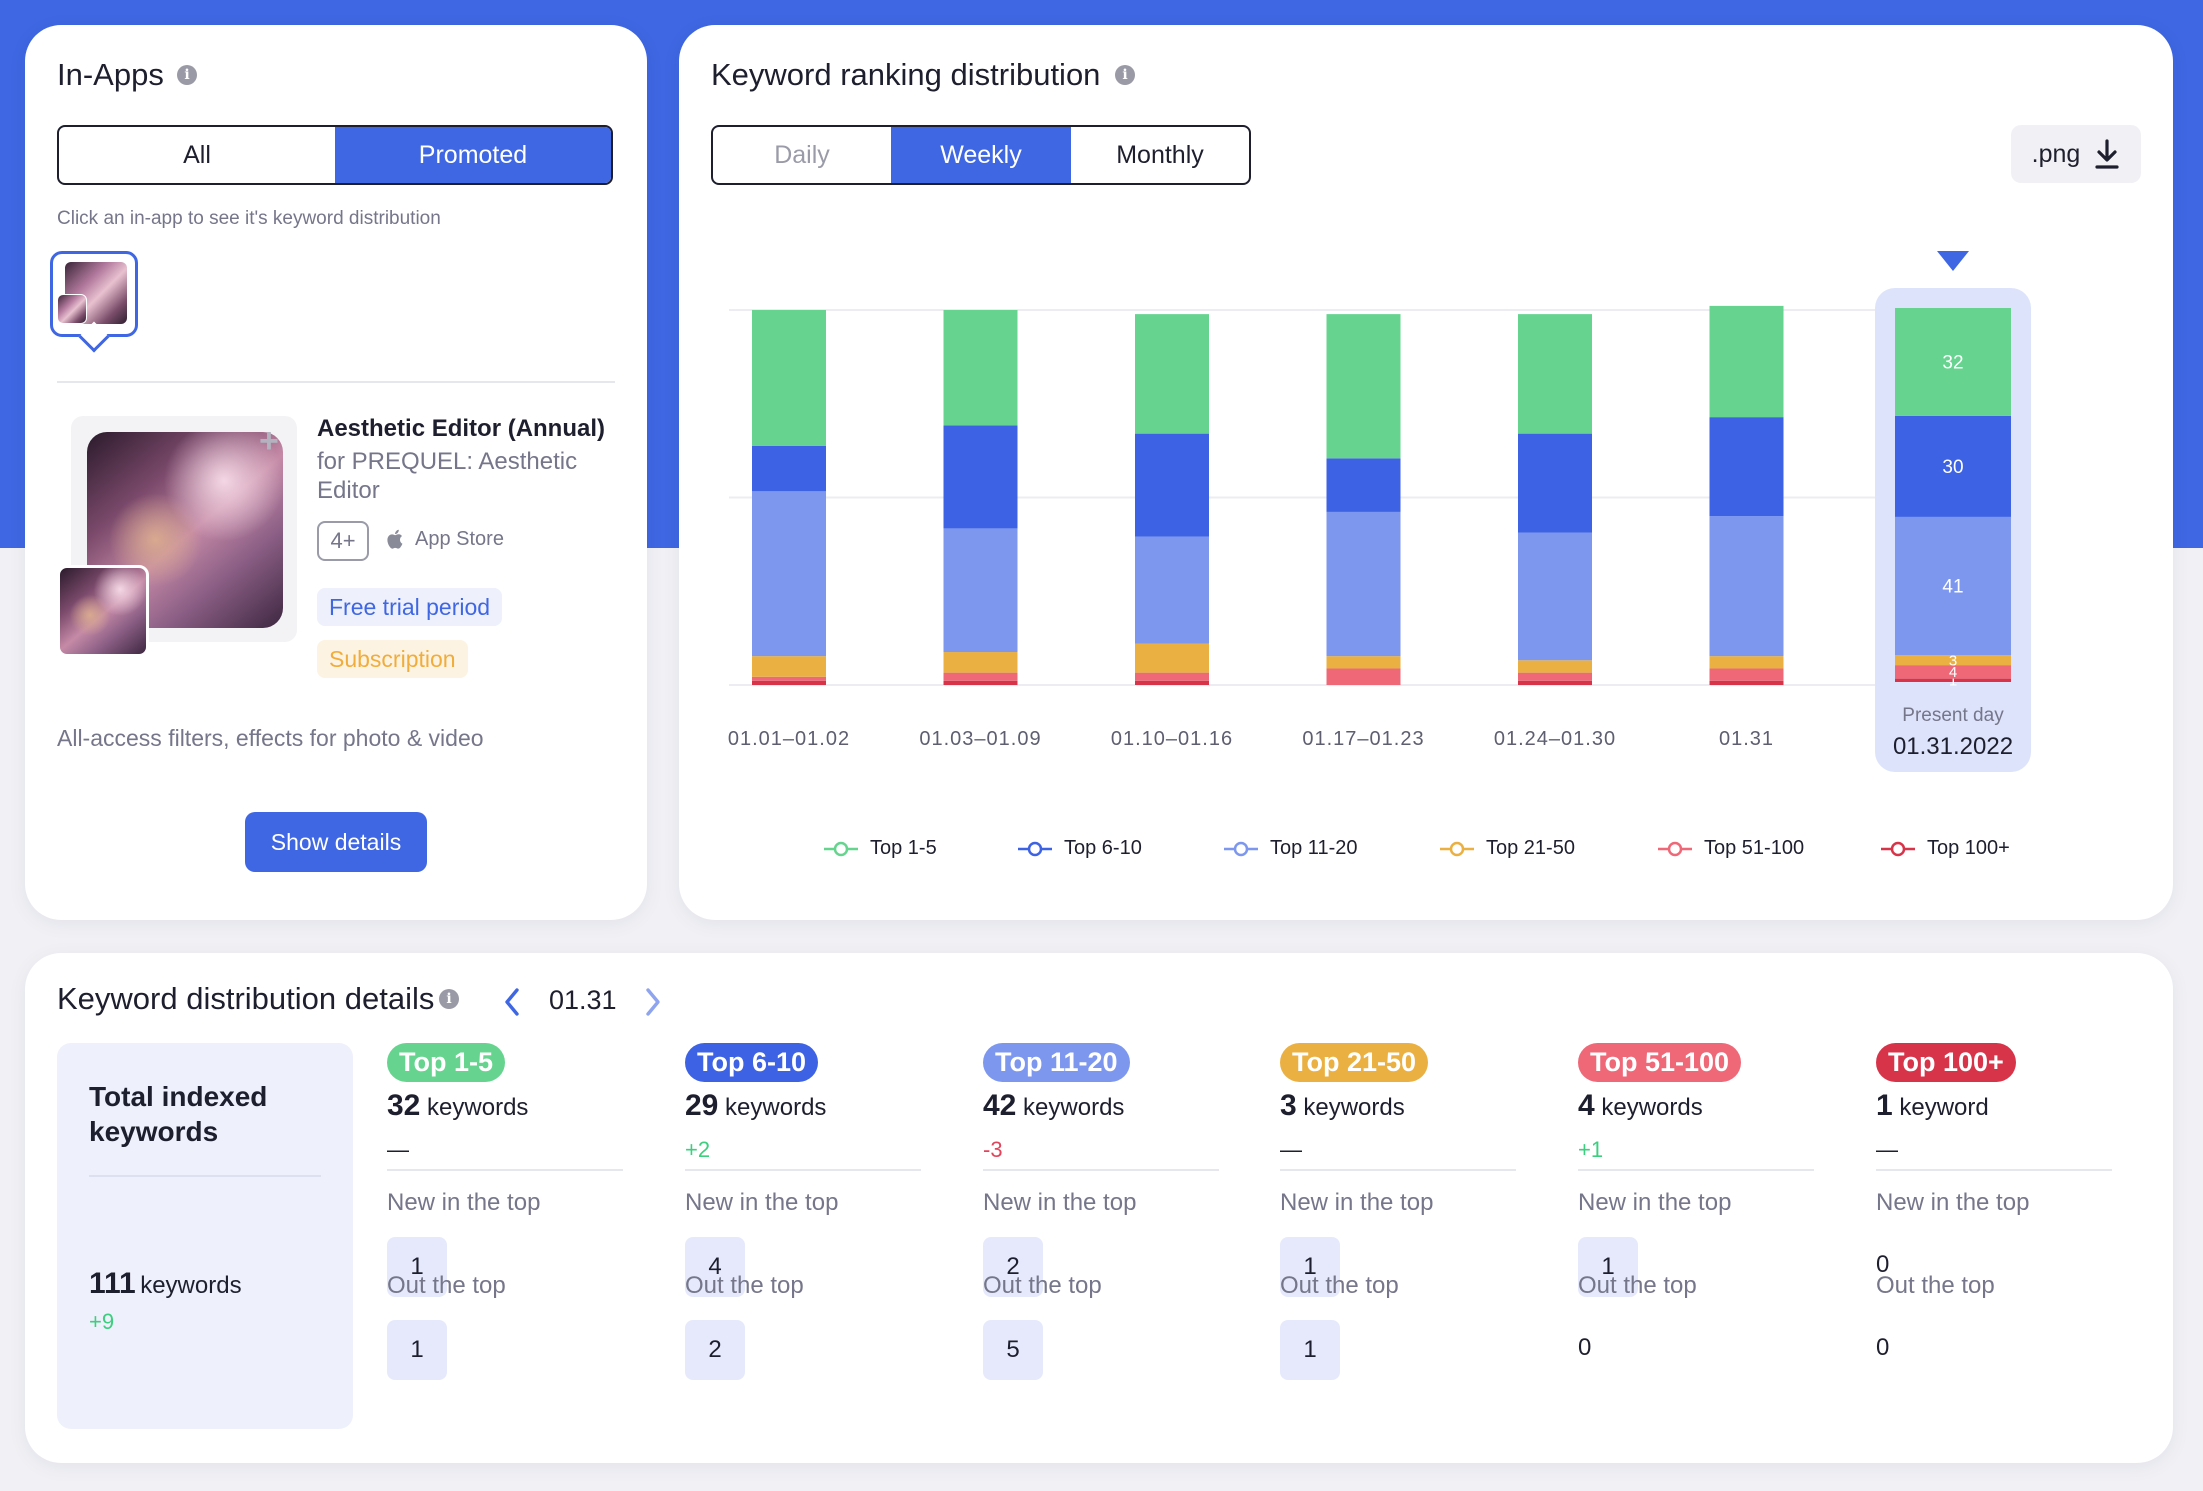 The width and height of the screenshot is (2203, 1491). I want to click on new-in-top-value: 2, so click(1013, 1267).